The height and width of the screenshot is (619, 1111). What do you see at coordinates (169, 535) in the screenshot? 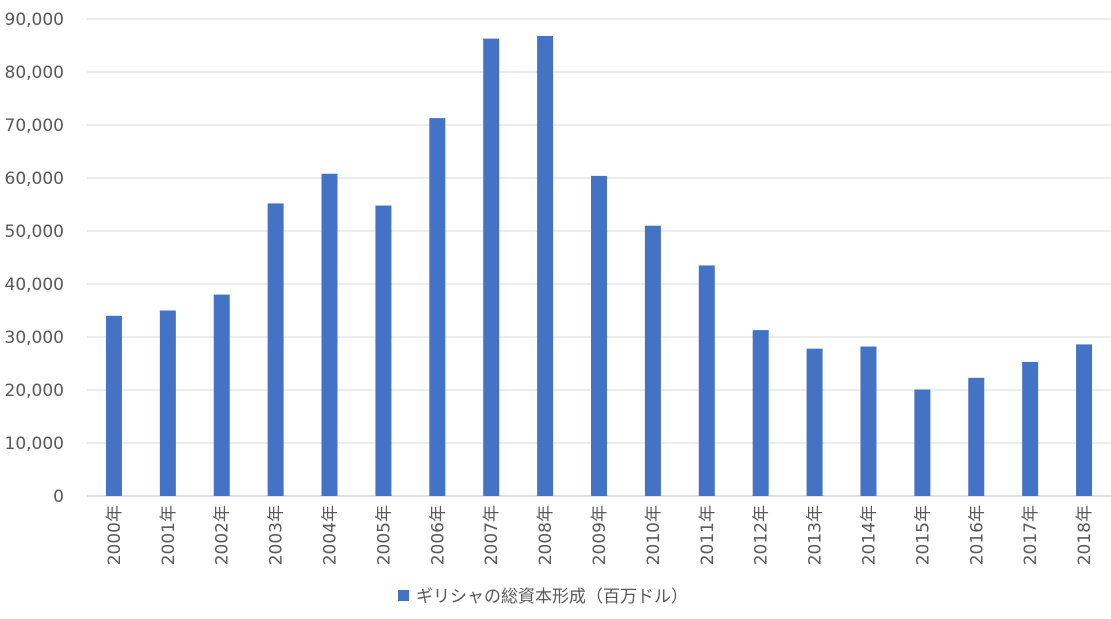
I see `x-tick-label: 2001年` at bounding box center [169, 535].